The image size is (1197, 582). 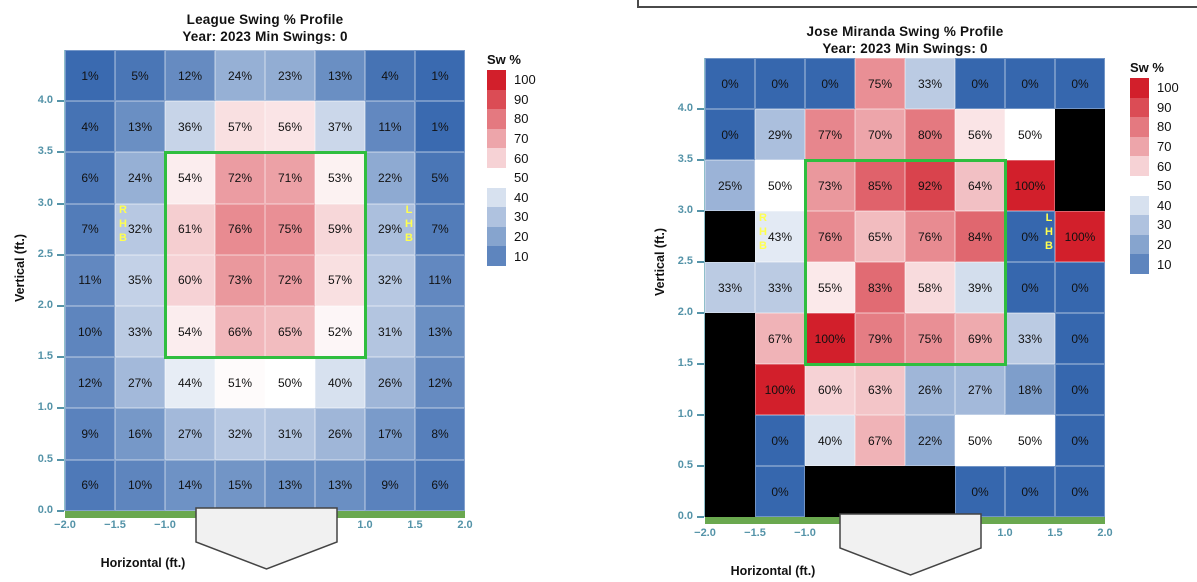 I want to click on heatmap-cell: 18%, so click(x=1030, y=389).